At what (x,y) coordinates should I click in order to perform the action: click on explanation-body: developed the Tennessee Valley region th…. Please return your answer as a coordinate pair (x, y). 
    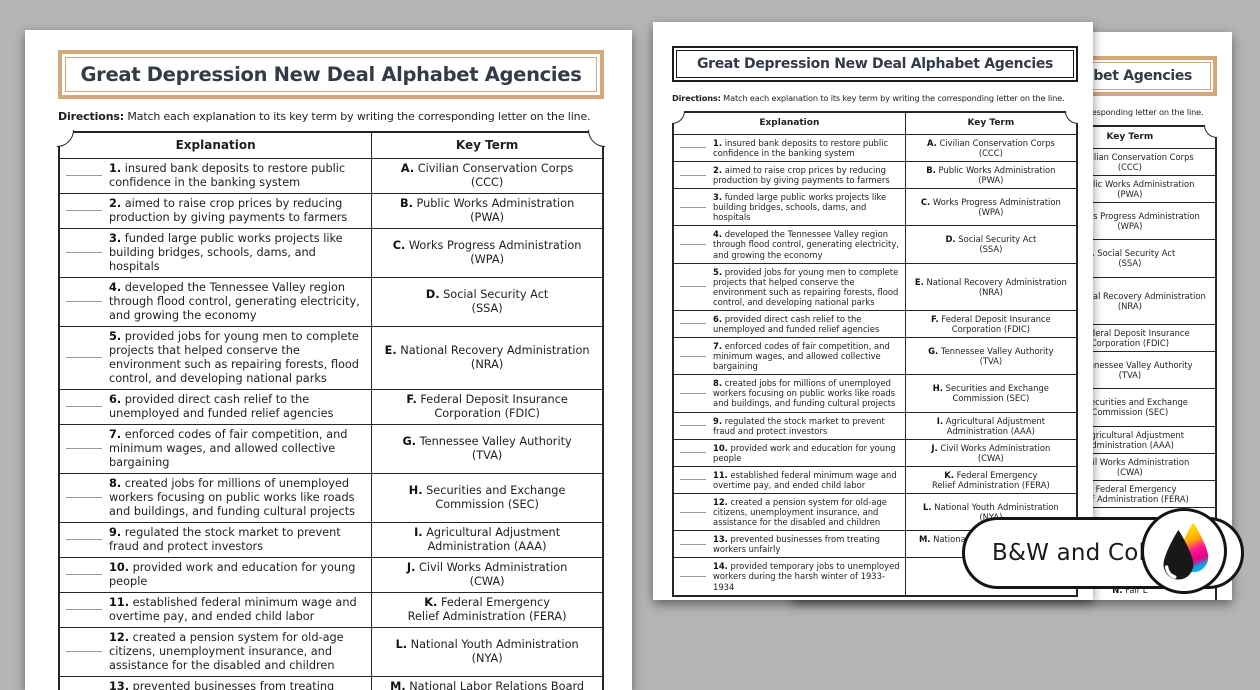
    Looking at the image, I should click on (806, 244).